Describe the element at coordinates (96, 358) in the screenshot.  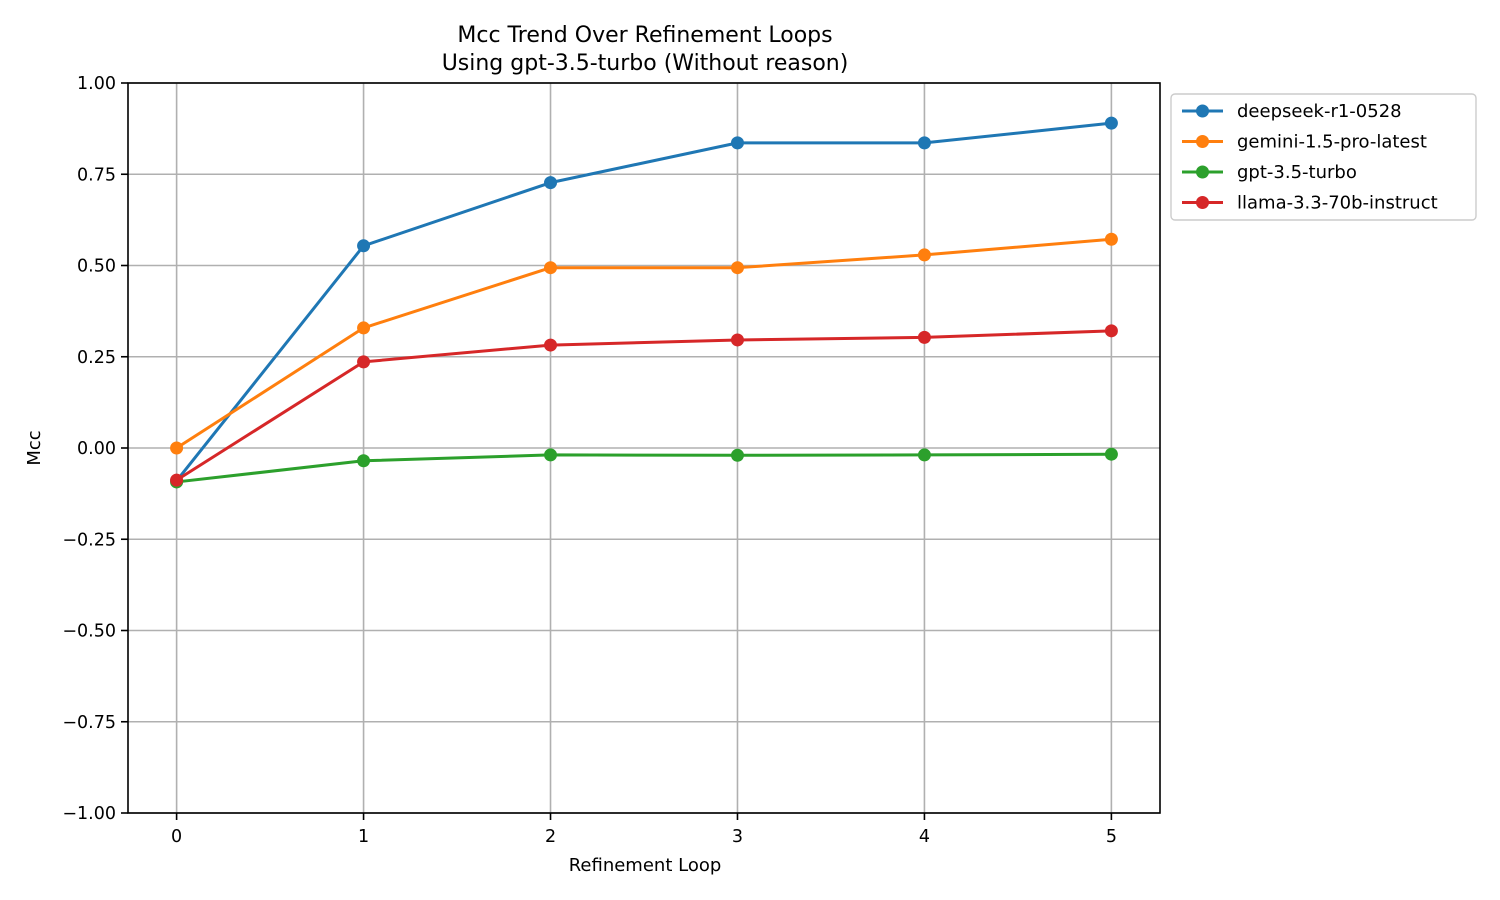
I see `y-tick-label: 0.25` at that location.